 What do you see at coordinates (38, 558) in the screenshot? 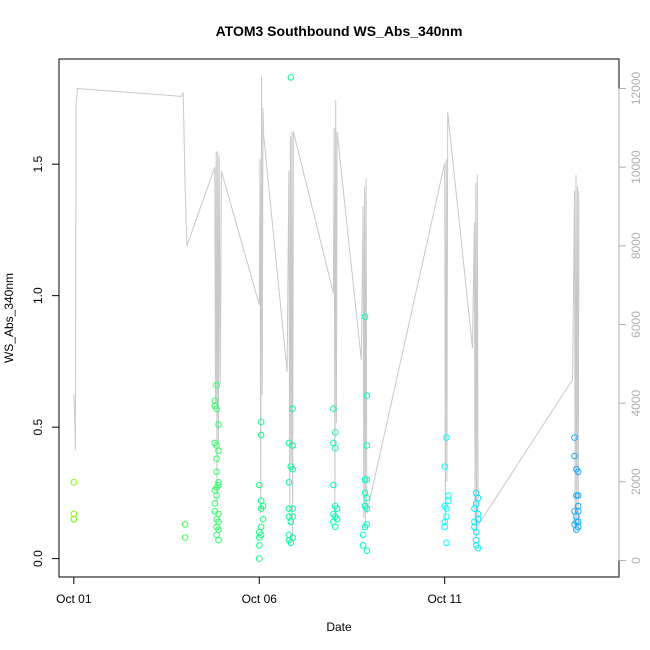
I see `y-tick-label: 0.0` at bounding box center [38, 558].